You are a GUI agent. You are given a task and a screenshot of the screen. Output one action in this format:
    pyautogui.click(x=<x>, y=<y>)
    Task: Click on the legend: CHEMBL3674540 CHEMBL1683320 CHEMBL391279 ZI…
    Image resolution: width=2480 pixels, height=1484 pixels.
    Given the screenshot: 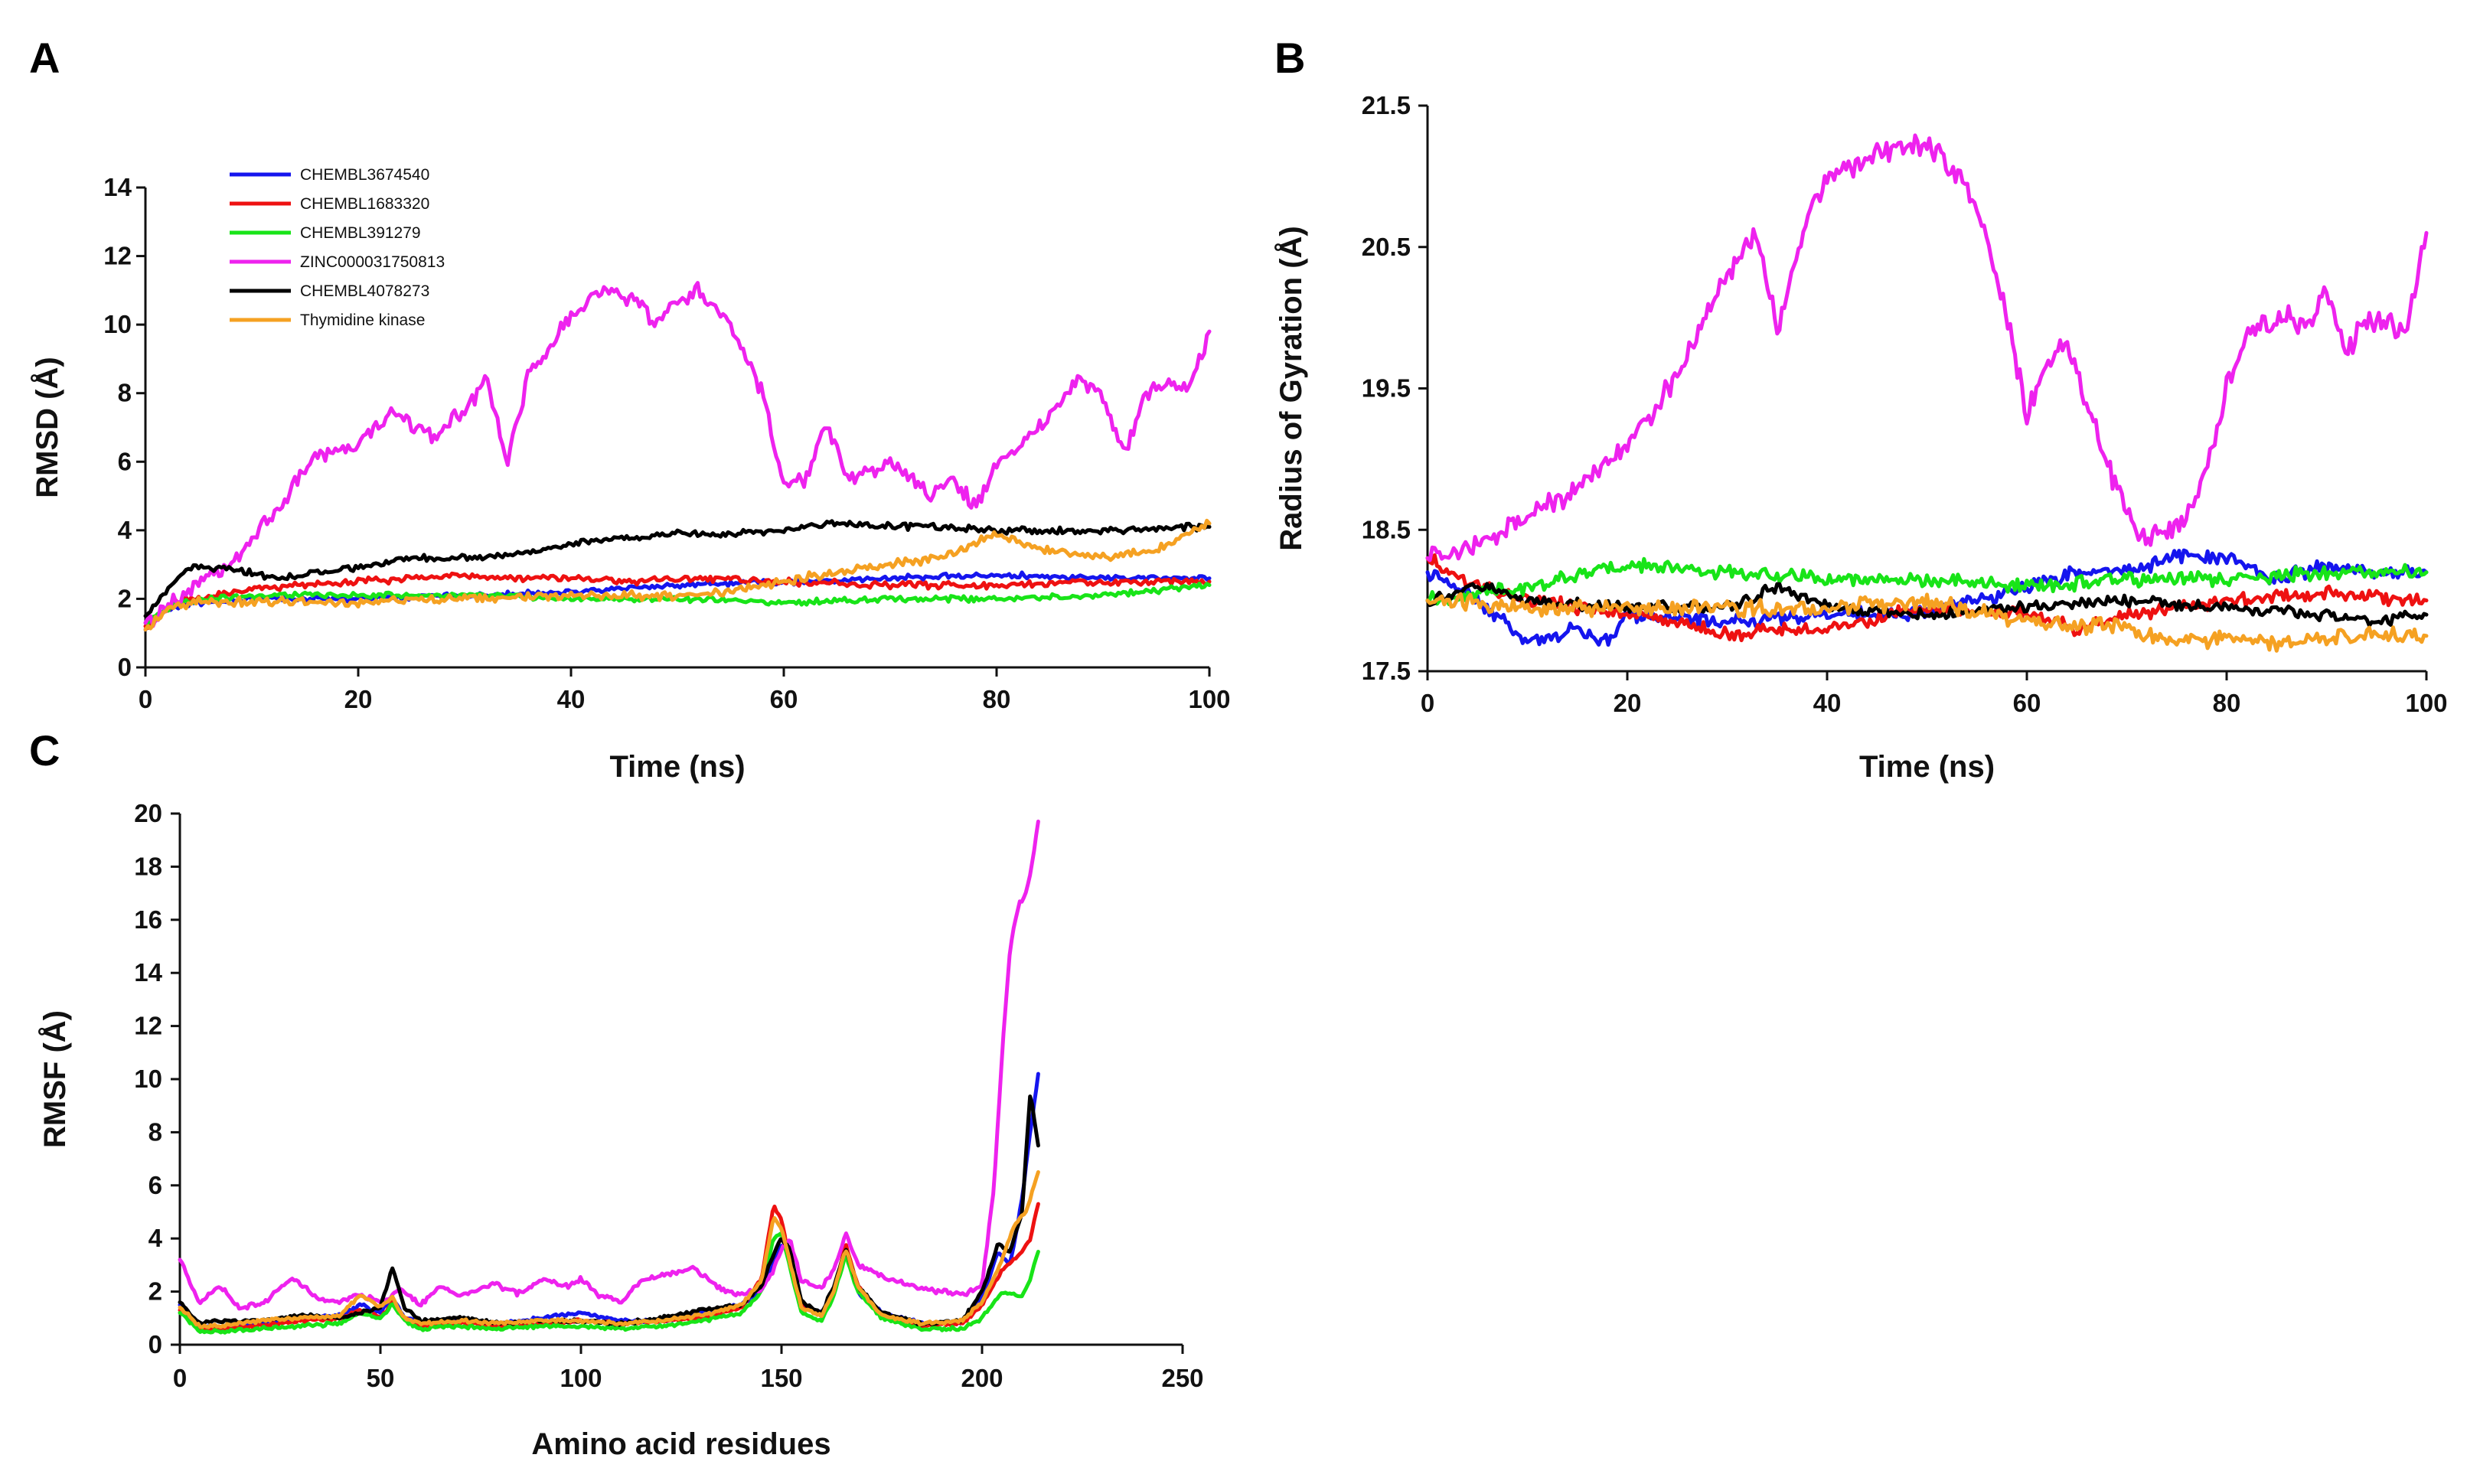 What is the action you would take?
    pyautogui.click(x=337, y=247)
    